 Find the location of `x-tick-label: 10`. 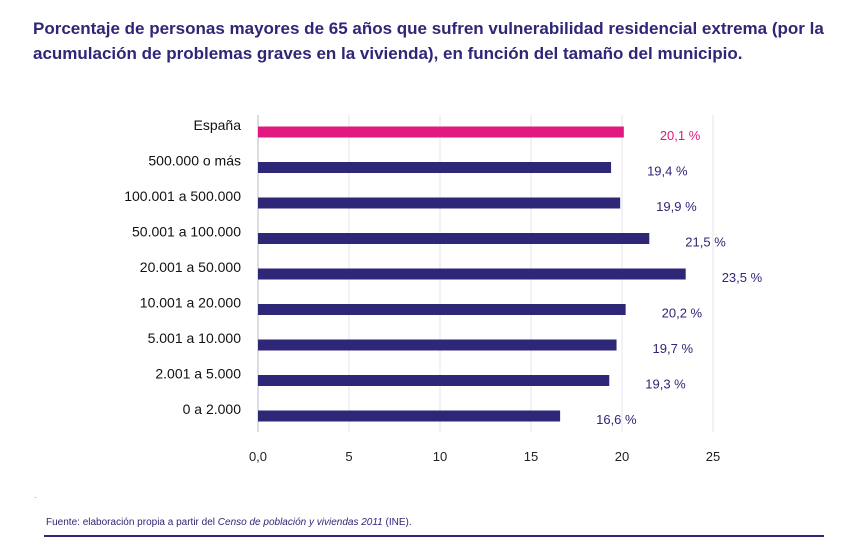

x-tick-label: 10 is located at coordinates (440, 456).